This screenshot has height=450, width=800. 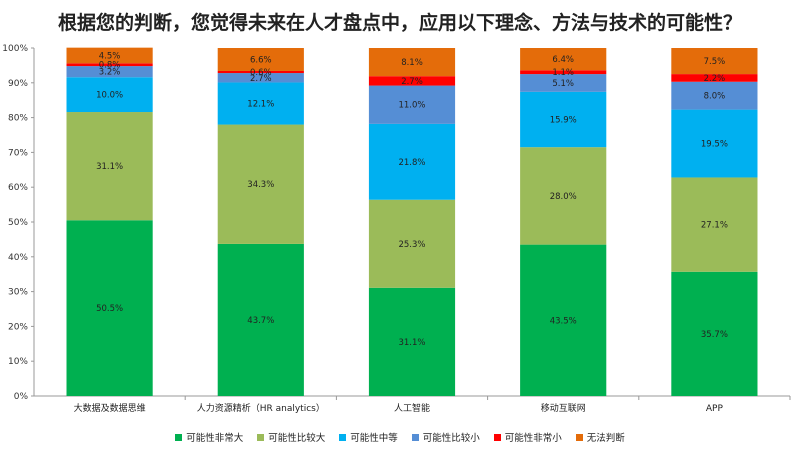 I want to click on data-label: 15.9%, so click(x=563, y=121).